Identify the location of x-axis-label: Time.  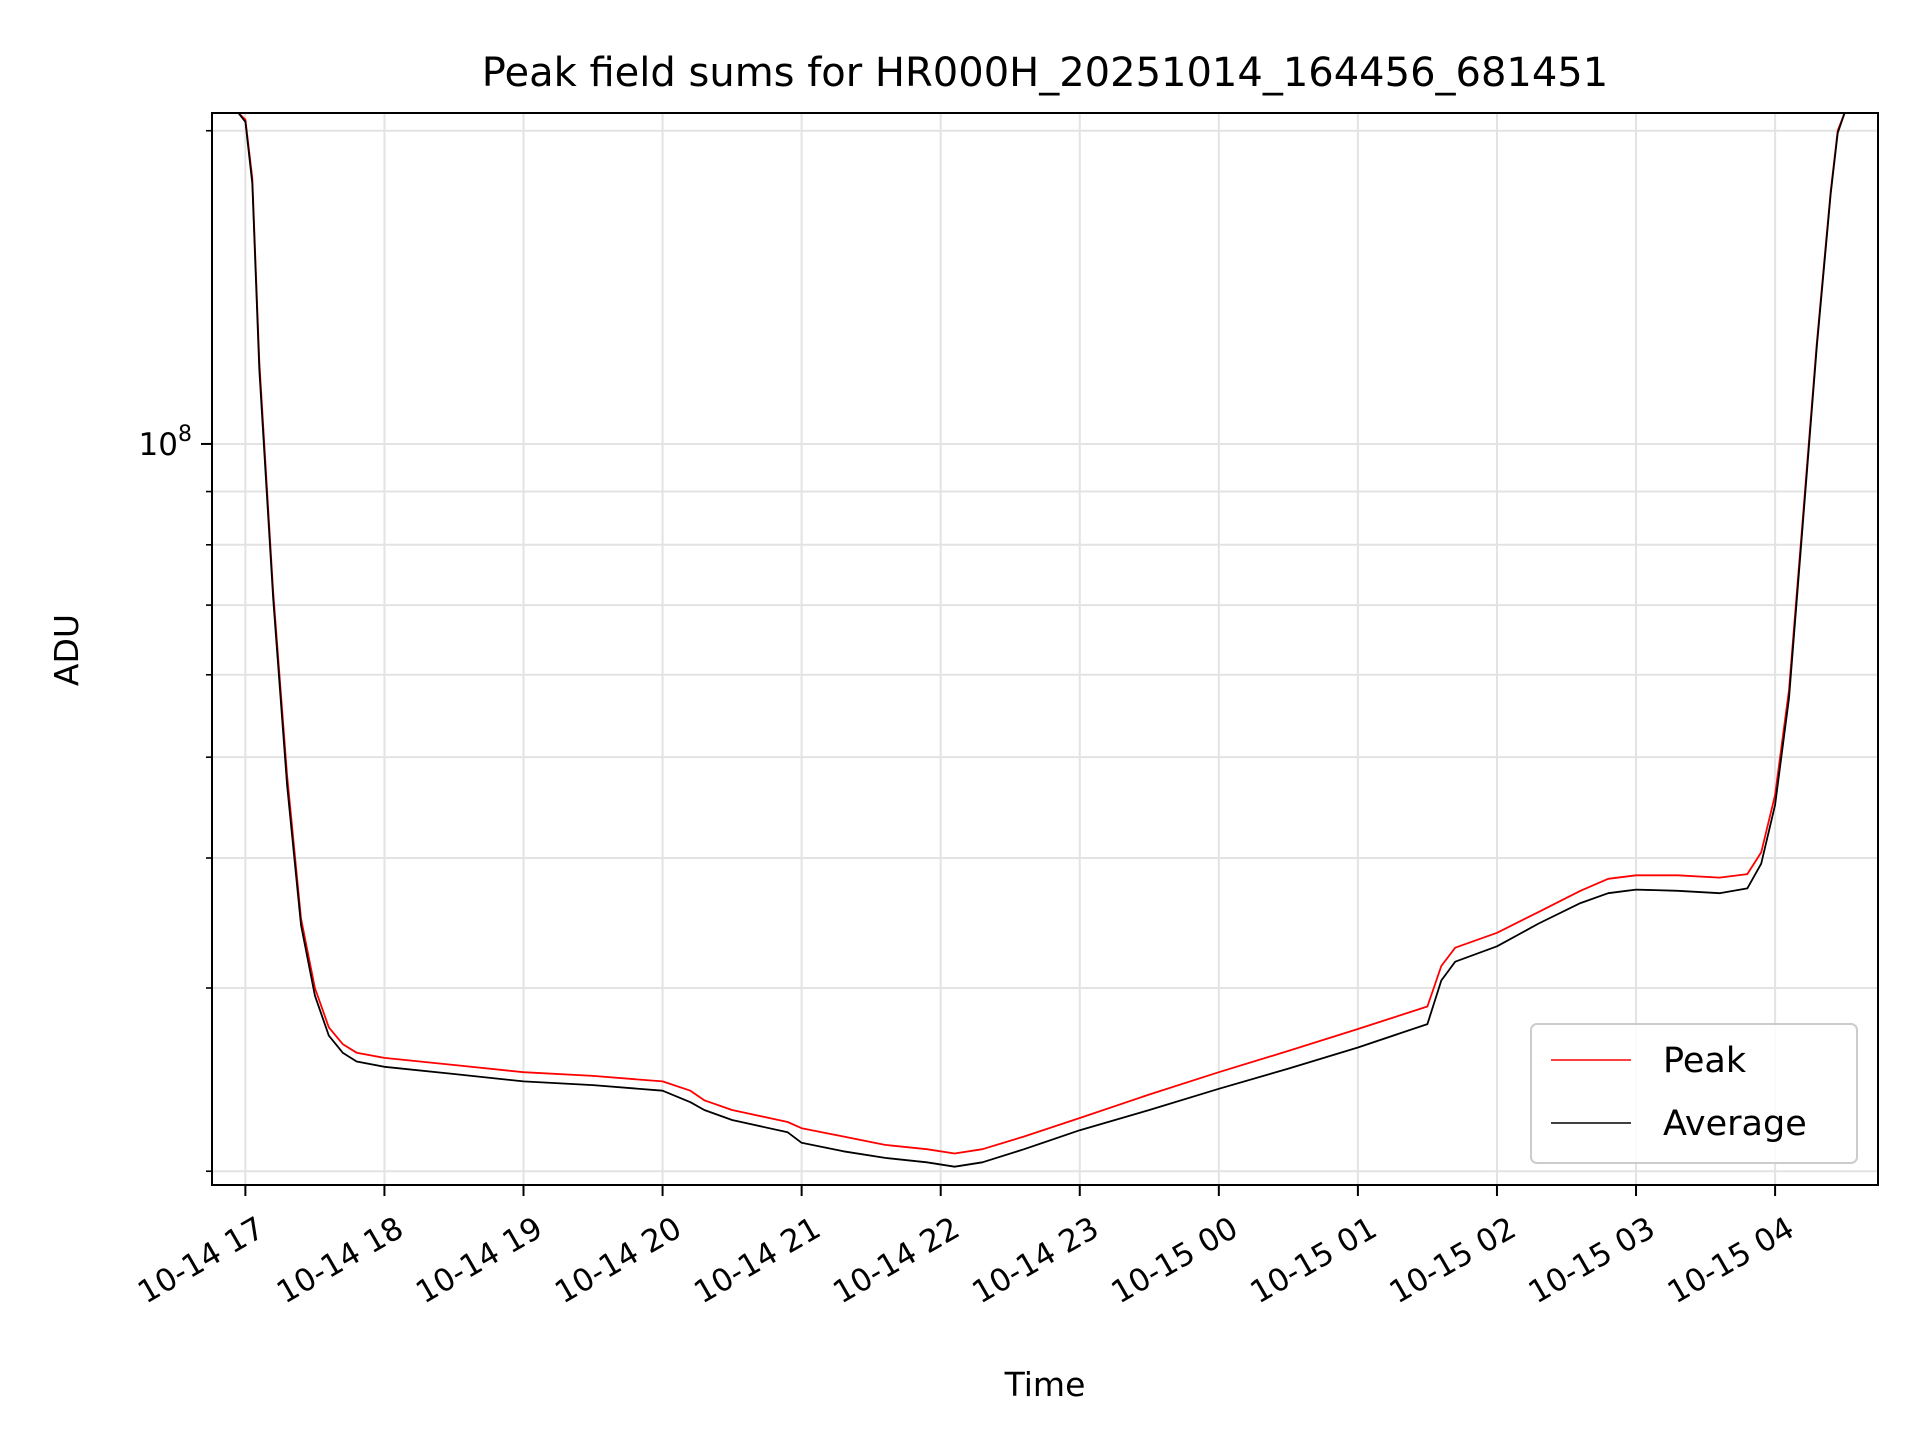
(1045, 1384).